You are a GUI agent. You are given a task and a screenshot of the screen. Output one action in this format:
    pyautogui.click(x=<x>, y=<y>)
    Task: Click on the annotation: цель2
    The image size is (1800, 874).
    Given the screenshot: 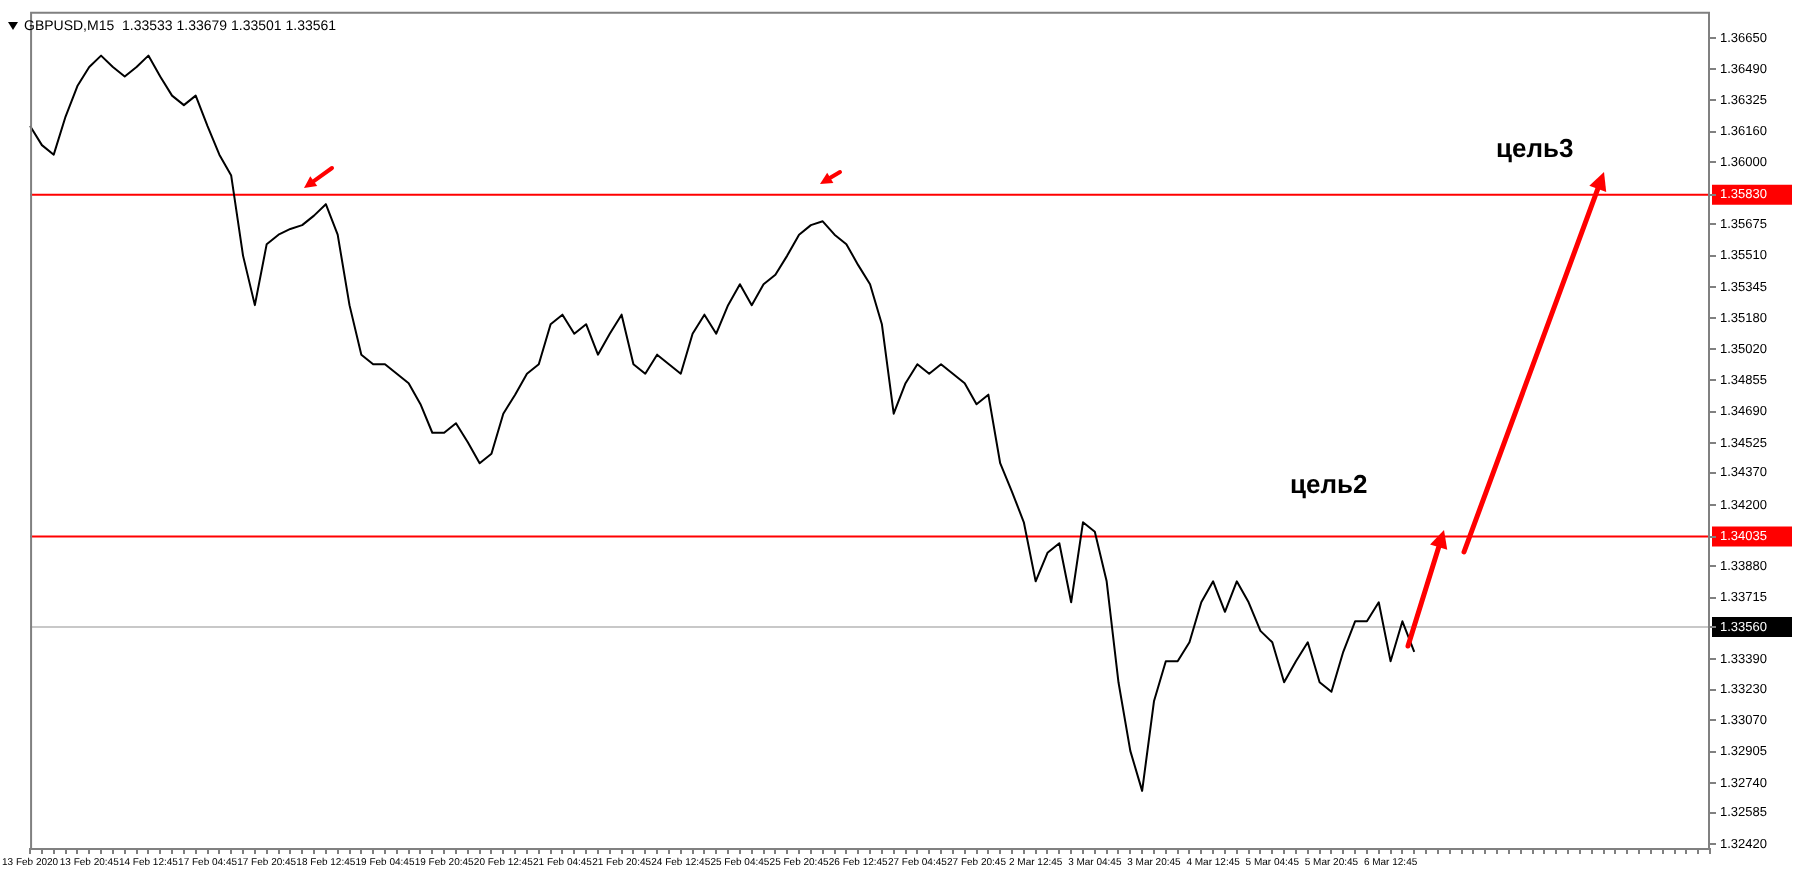 What is the action you would take?
    pyautogui.click(x=1329, y=484)
    